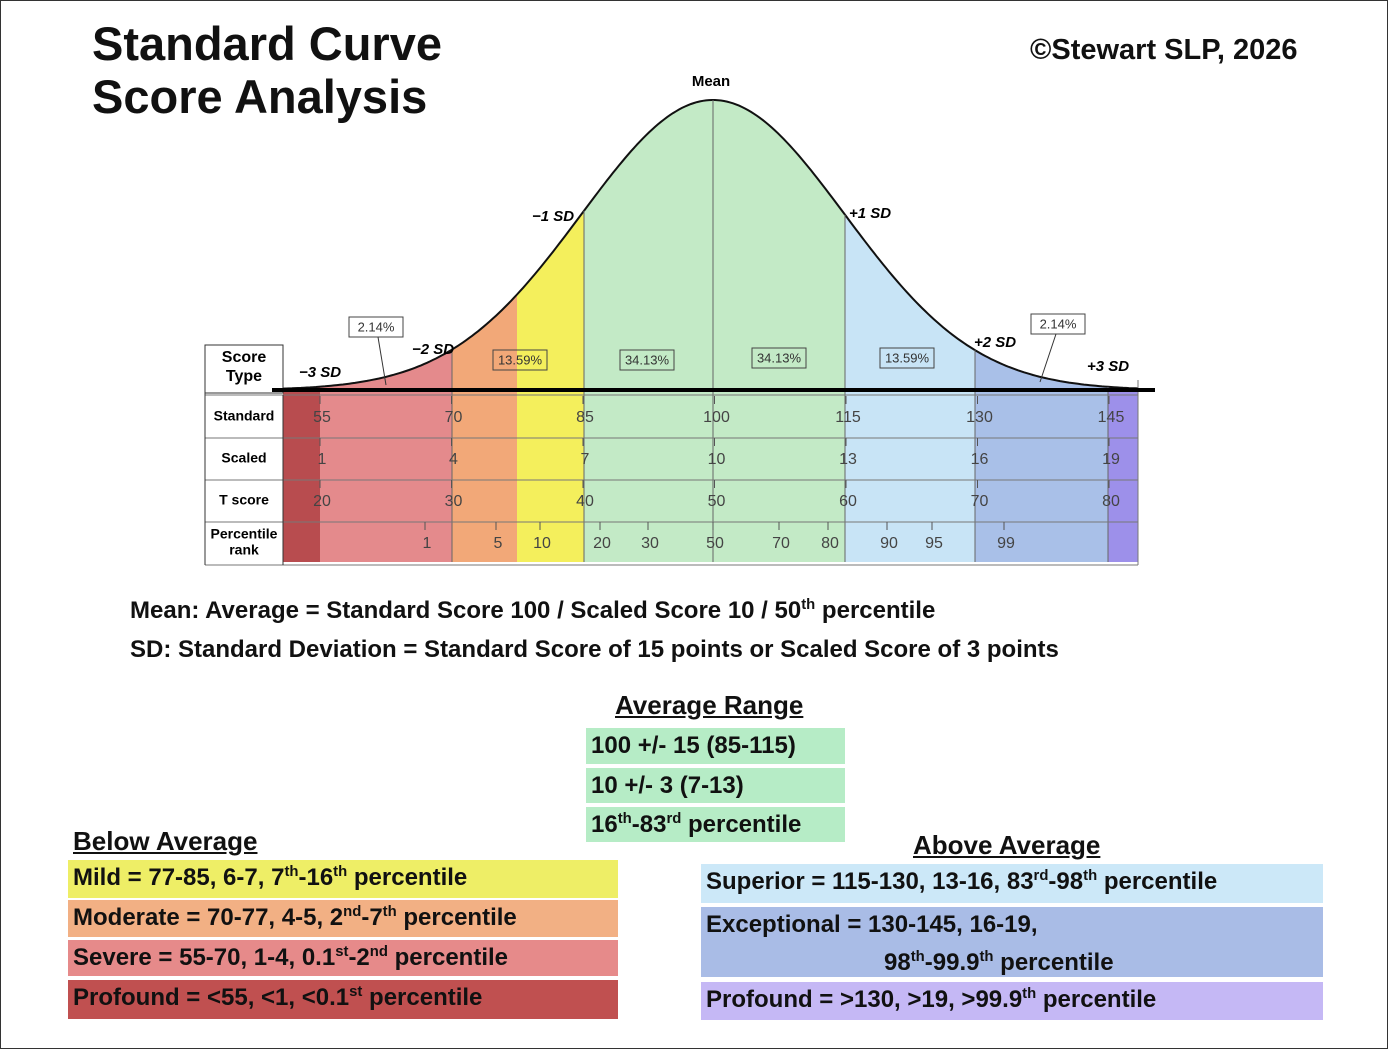 The width and height of the screenshot is (1388, 1049). I want to click on range-text: Profound = <55, <1, <0.1st percentile, so click(277, 998).